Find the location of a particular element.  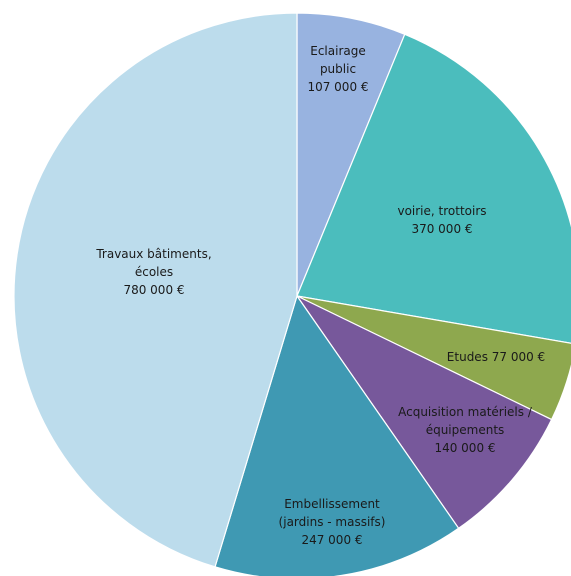

slice-label-line: Embellissement is located at coordinates (332, 504).